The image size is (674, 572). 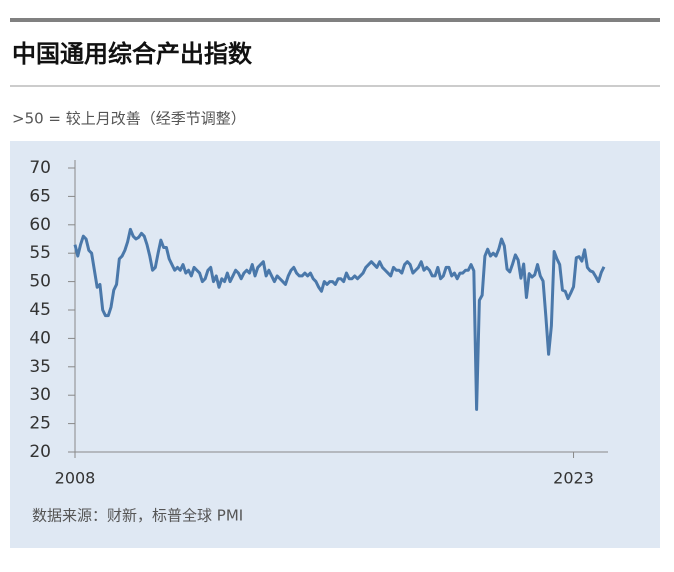 I want to click on y-tick-label: 30, so click(x=40, y=395).